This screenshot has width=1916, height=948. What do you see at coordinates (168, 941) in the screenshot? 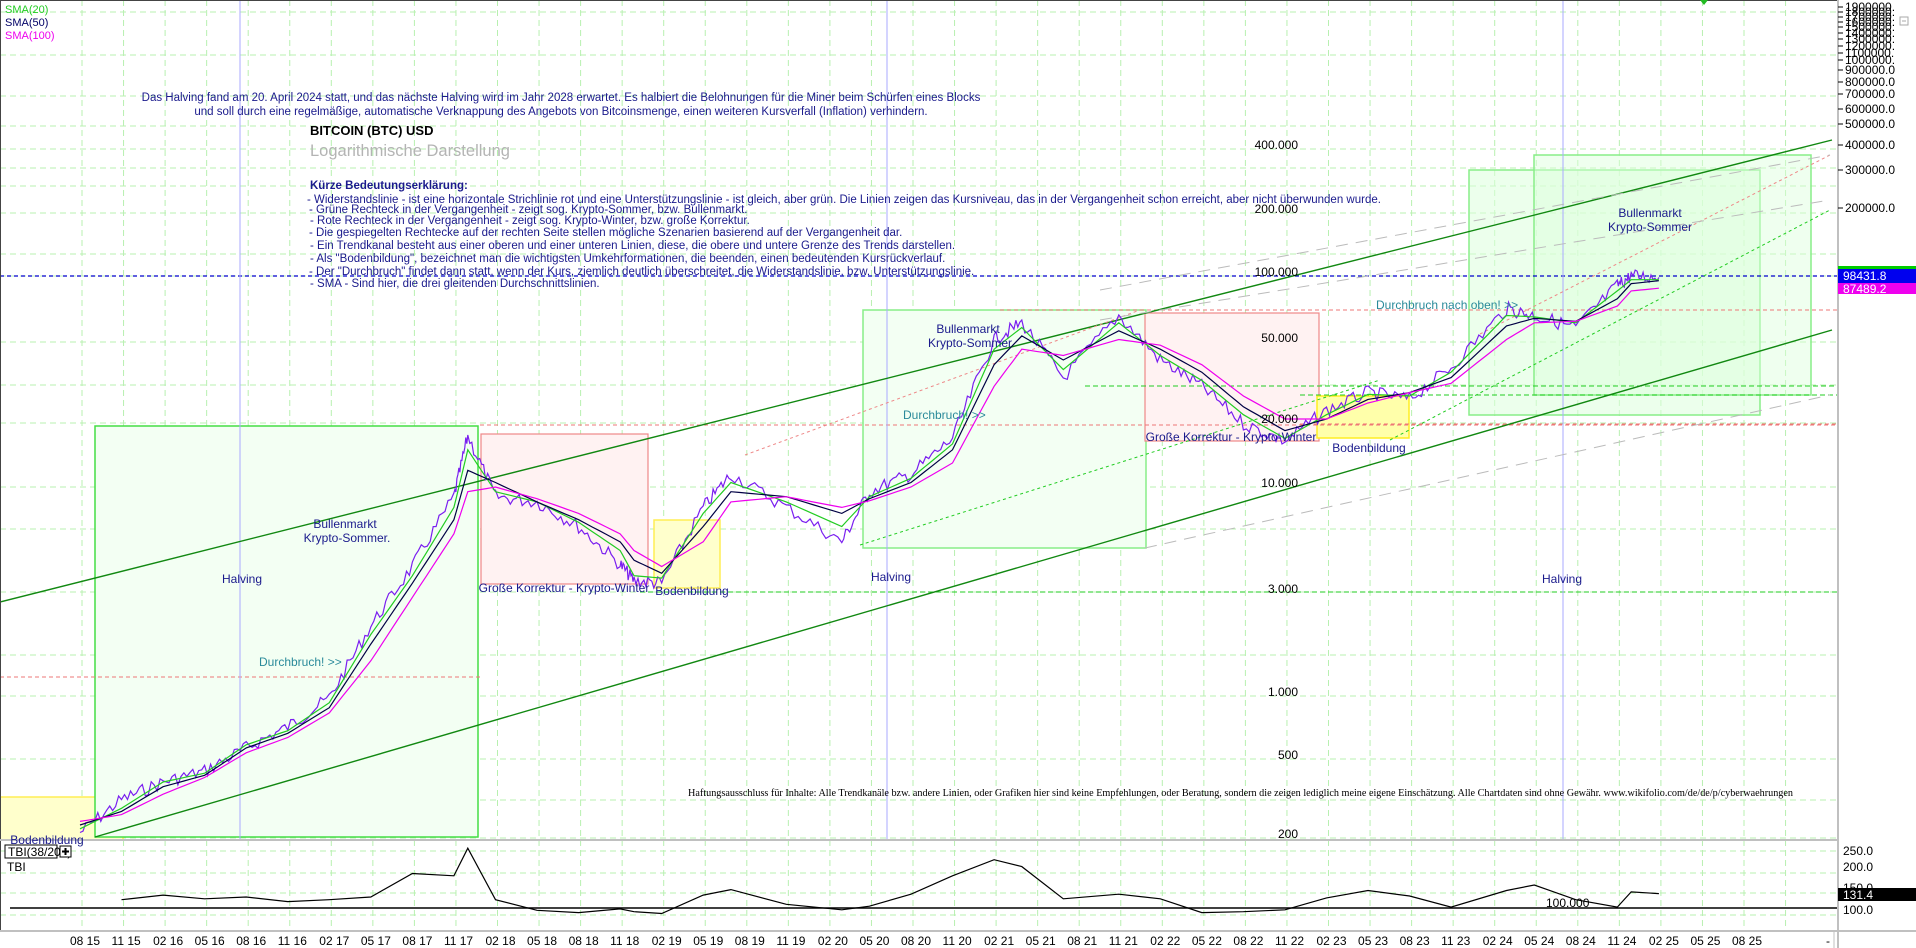
I see `time-axis-label: 02 16` at bounding box center [168, 941].